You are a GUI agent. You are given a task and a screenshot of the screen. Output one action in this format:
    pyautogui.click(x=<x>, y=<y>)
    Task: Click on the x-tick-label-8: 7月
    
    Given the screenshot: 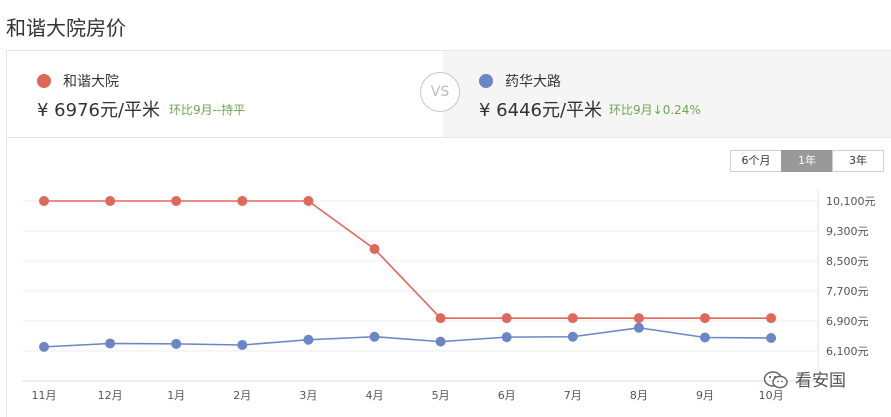 What is the action you would take?
    pyautogui.click(x=573, y=395)
    